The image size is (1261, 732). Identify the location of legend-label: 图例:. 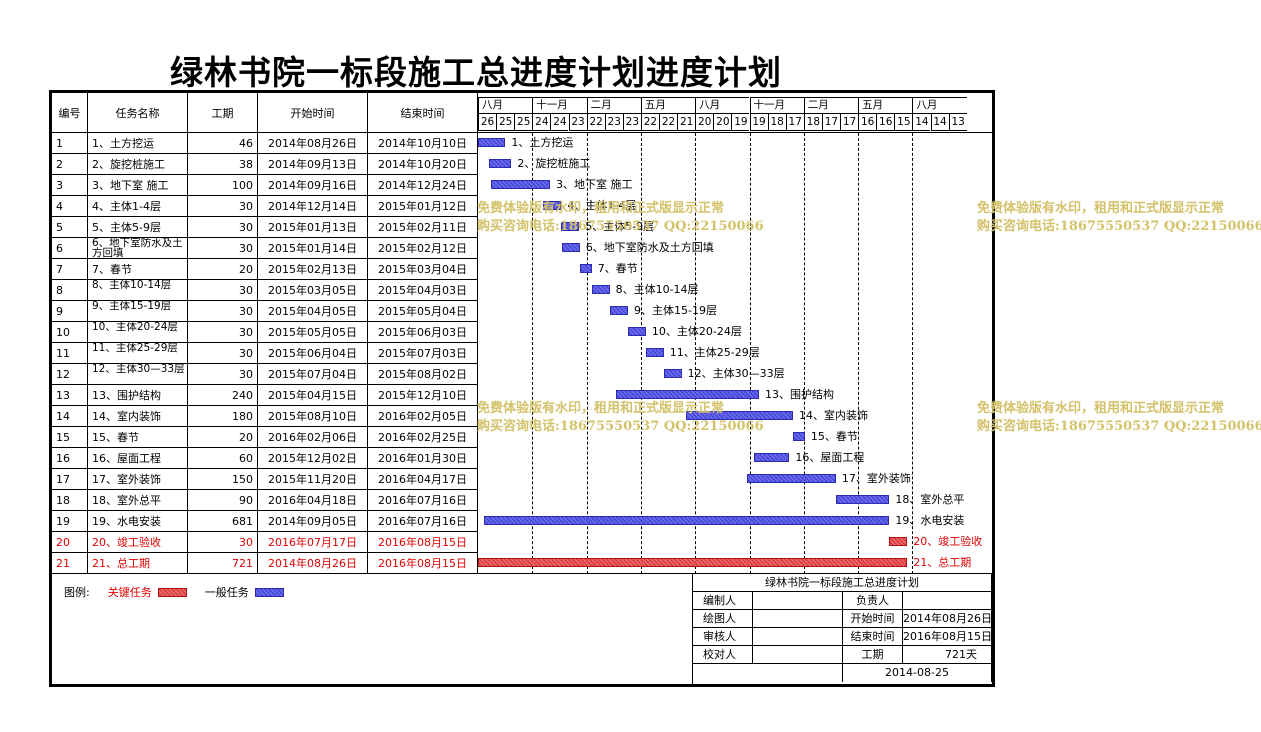
(77, 592).